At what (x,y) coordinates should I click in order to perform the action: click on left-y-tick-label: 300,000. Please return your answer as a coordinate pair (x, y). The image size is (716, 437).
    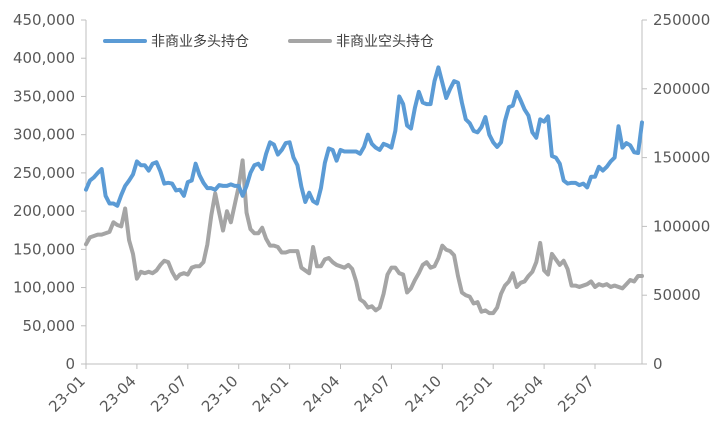
    Looking at the image, I should click on (44, 135).